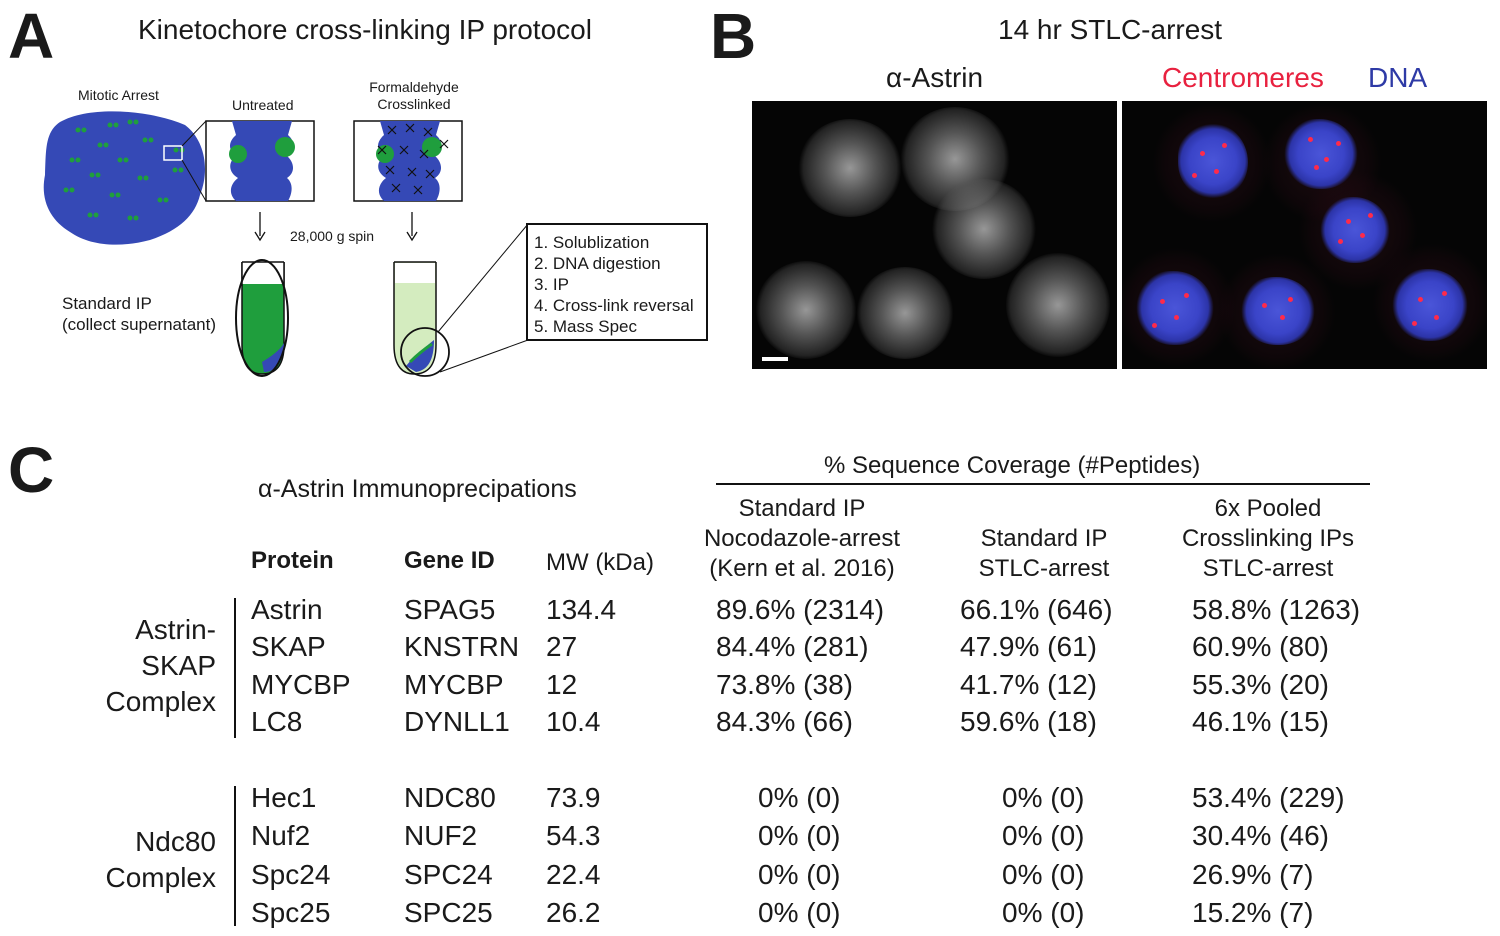 This screenshot has height=936, width=1500. What do you see at coordinates (792, 646) in the screenshot?
I see `cell-c1: 84.4% (281)` at bounding box center [792, 646].